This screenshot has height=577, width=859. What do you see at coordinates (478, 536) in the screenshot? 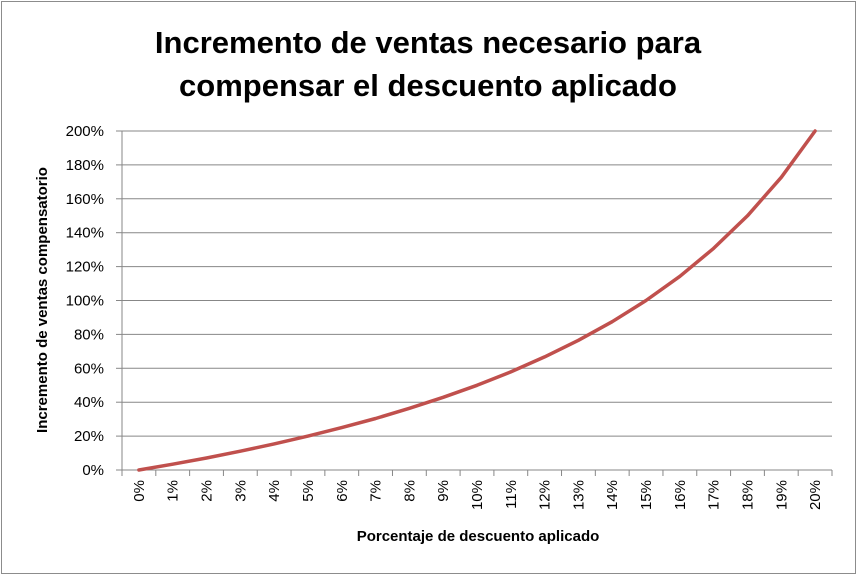
I see `x-axis-title: Porcentaje de descuento aplicado` at bounding box center [478, 536].